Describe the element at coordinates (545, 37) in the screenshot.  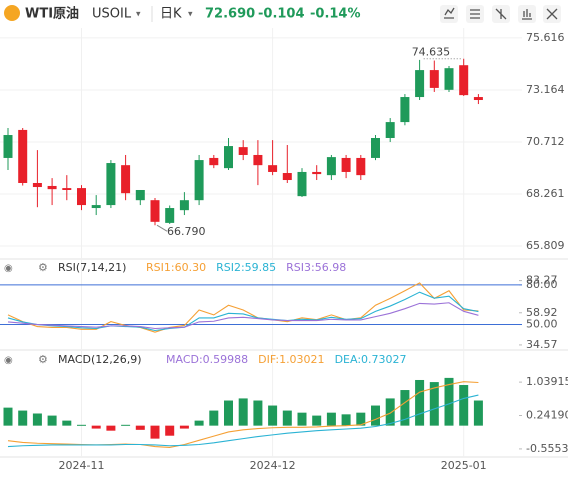
I see `y-tick-label: 75.616` at that location.